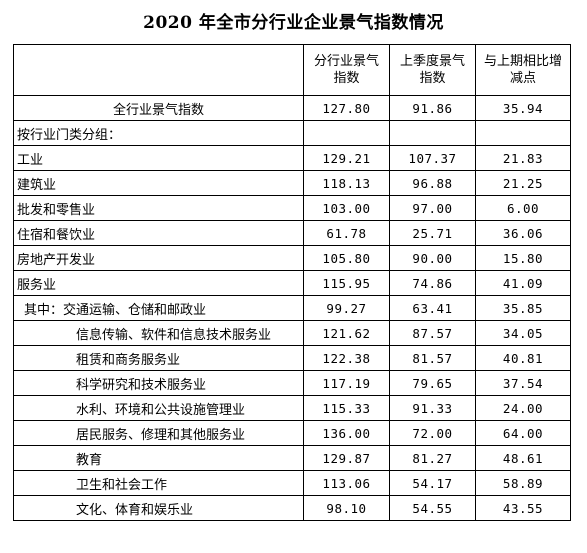 The height and width of the screenshot is (553, 587). What do you see at coordinates (346, 158) in the screenshot?
I see `current-index-cell: 129.21` at bounding box center [346, 158].